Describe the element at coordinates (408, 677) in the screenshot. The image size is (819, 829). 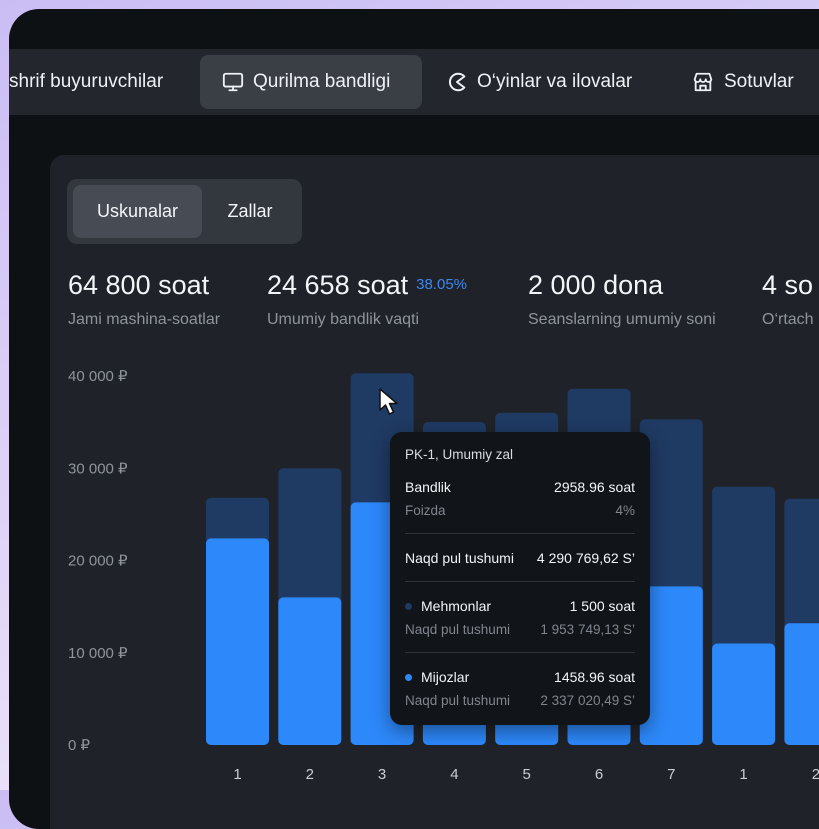
I see `legend-dot-clients` at that location.